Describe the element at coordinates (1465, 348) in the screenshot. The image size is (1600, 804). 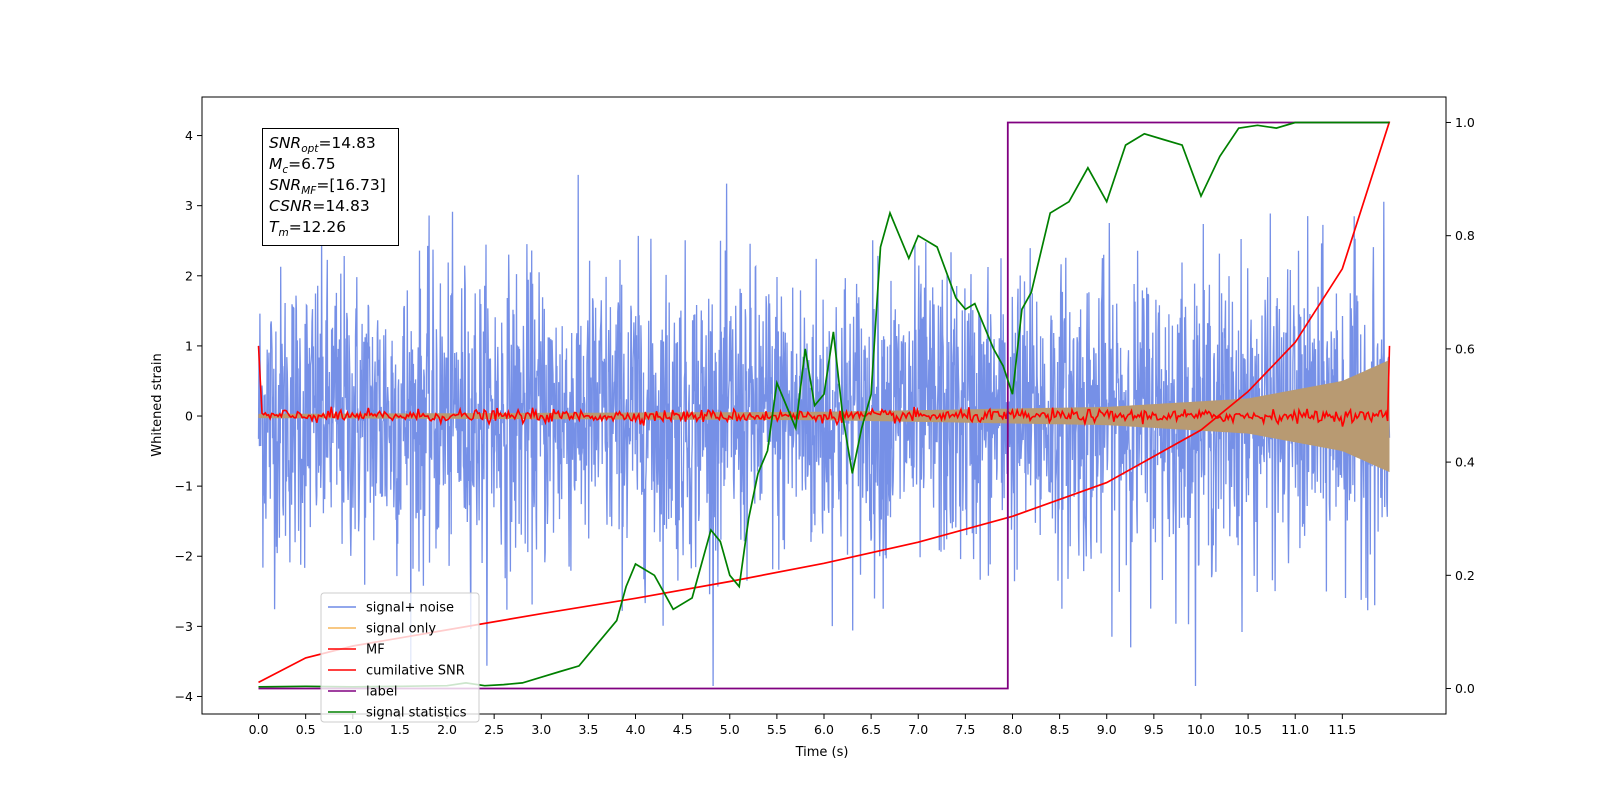
I see `y2-tick-label: 0.6` at that location.